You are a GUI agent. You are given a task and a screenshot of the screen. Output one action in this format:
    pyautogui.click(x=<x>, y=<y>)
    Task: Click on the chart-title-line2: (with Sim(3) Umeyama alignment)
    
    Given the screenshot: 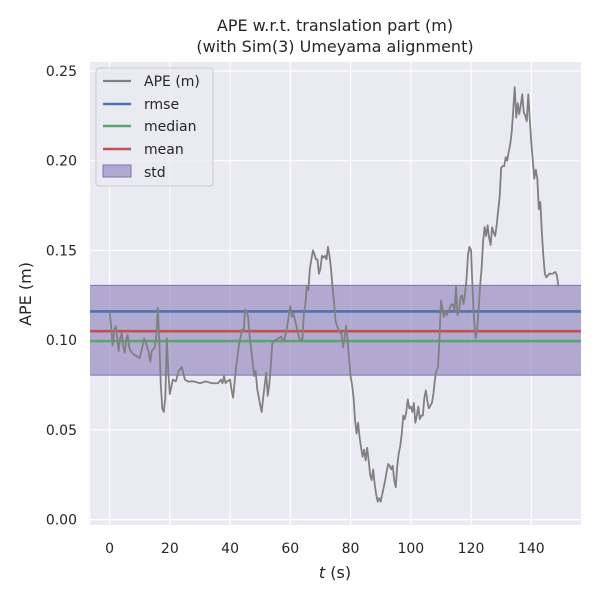 What is the action you would take?
    pyautogui.click(x=334, y=46)
    